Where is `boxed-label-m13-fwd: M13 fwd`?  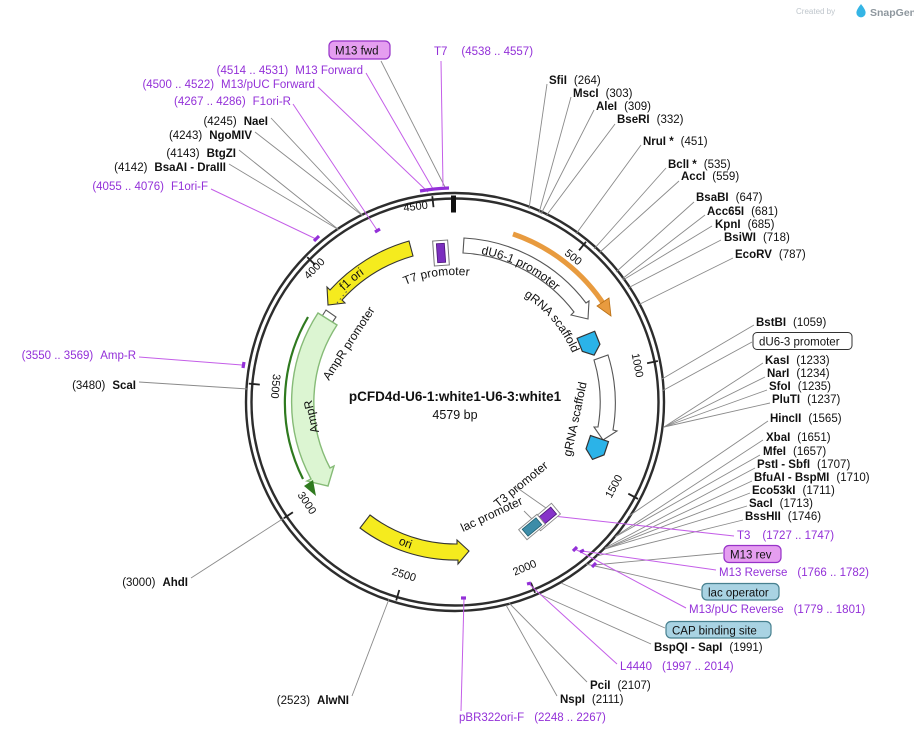
boxed-label-m13-fwd: M13 fwd is located at coordinates (359, 50).